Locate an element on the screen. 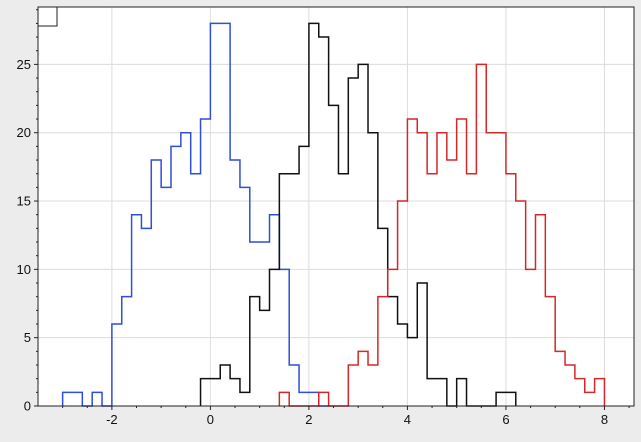  y-tick-label: 25 is located at coordinates (24, 64).